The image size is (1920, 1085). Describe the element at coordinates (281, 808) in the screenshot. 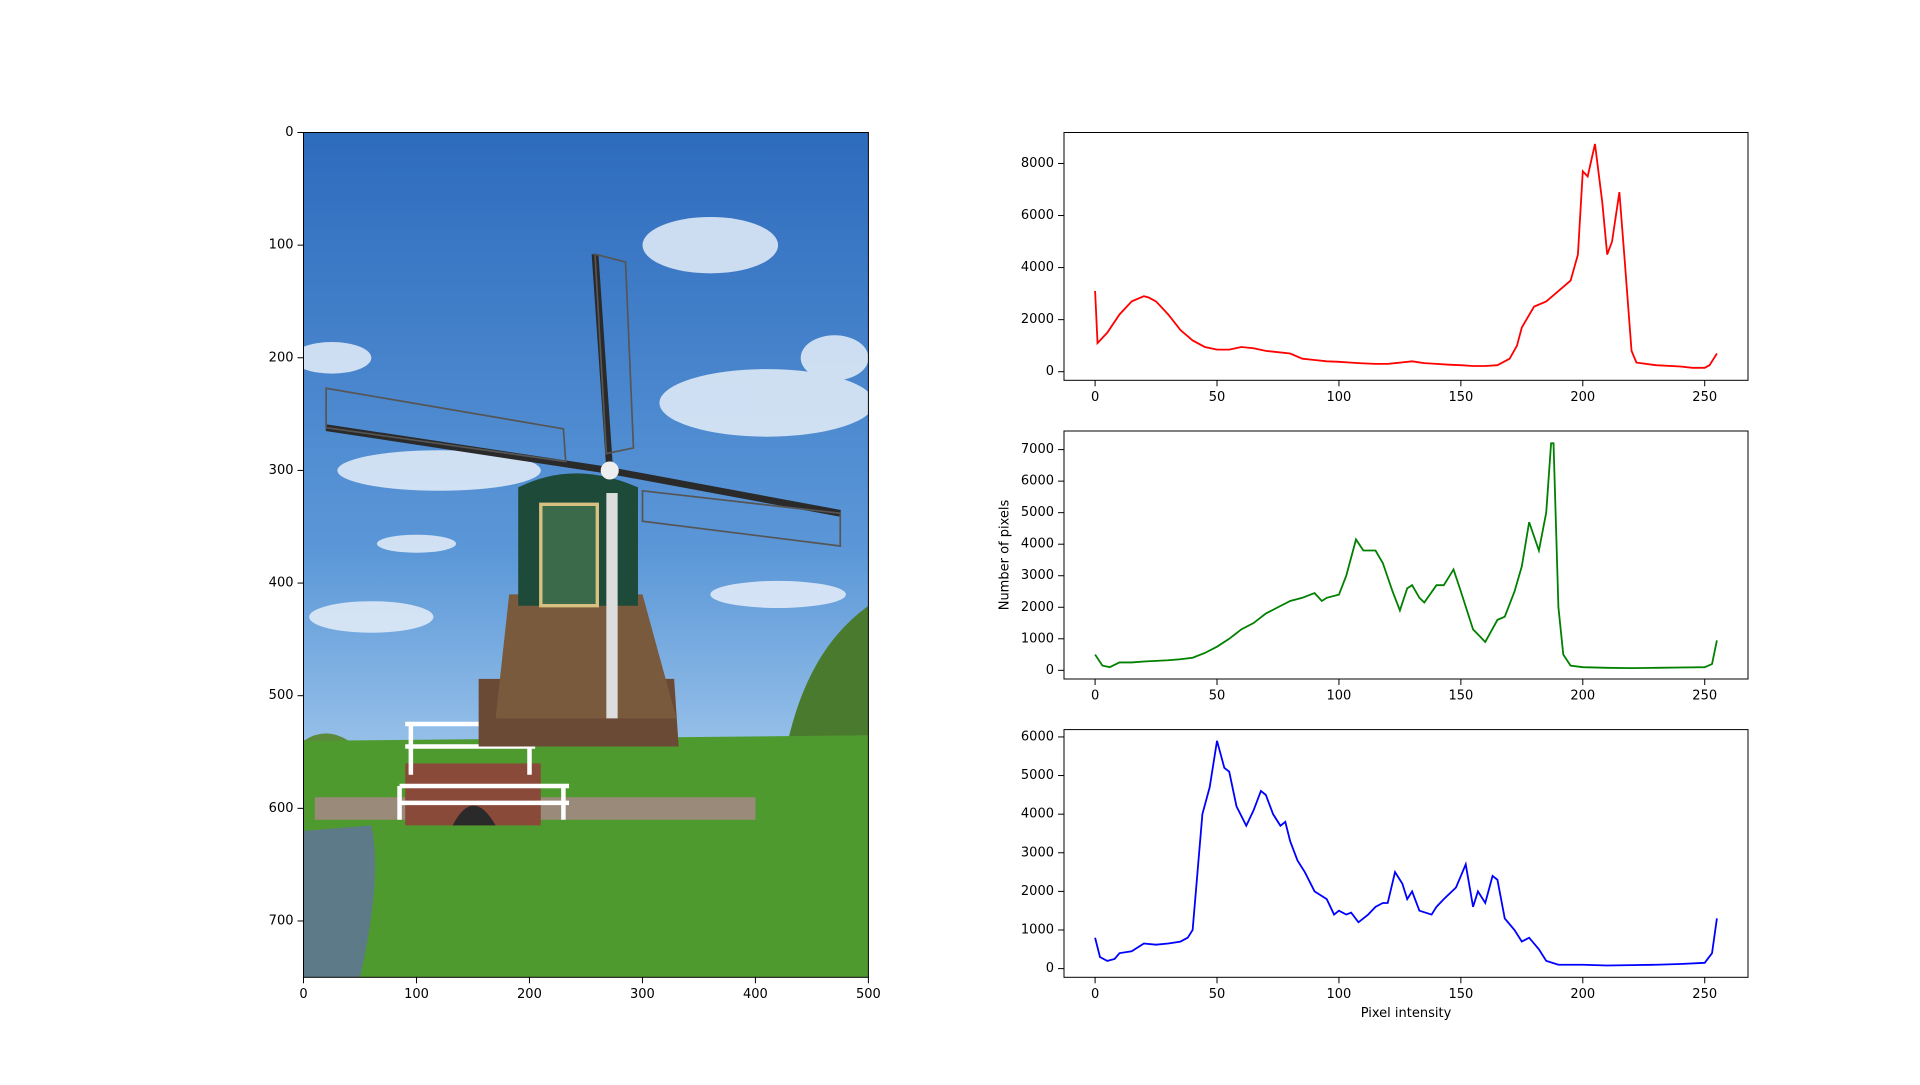

I see `y-tick-label: 600` at that location.